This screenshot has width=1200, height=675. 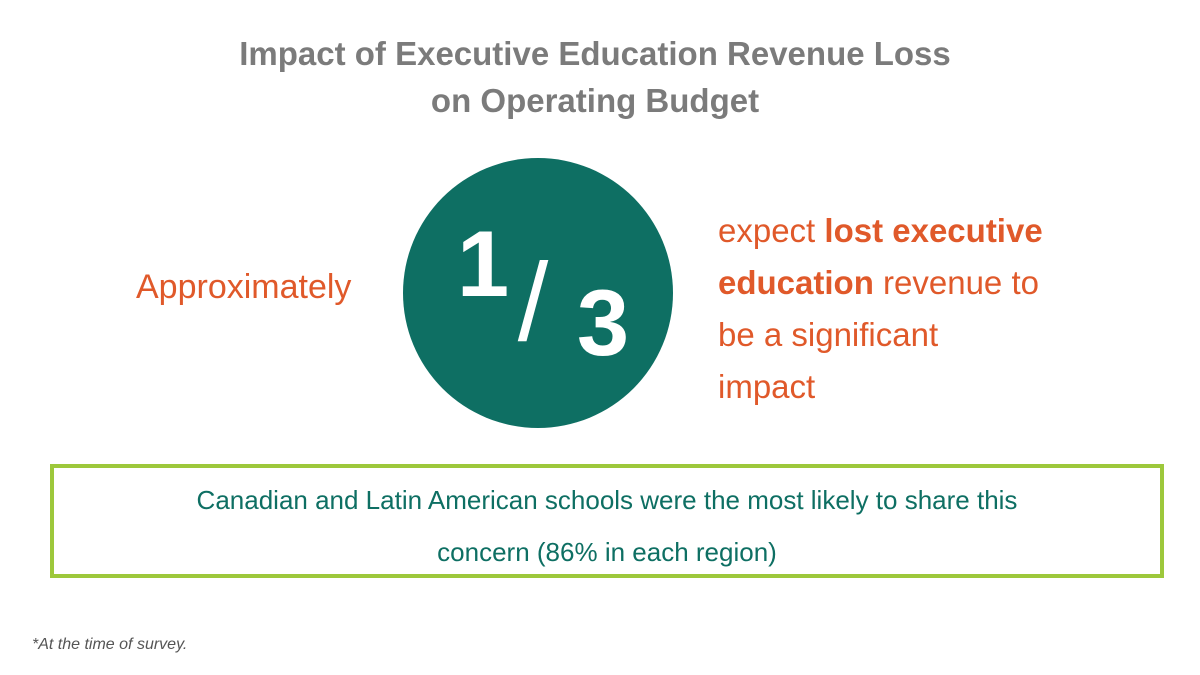 What do you see at coordinates (796, 282) in the screenshot?
I see `emphasis: education` at bounding box center [796, 282].